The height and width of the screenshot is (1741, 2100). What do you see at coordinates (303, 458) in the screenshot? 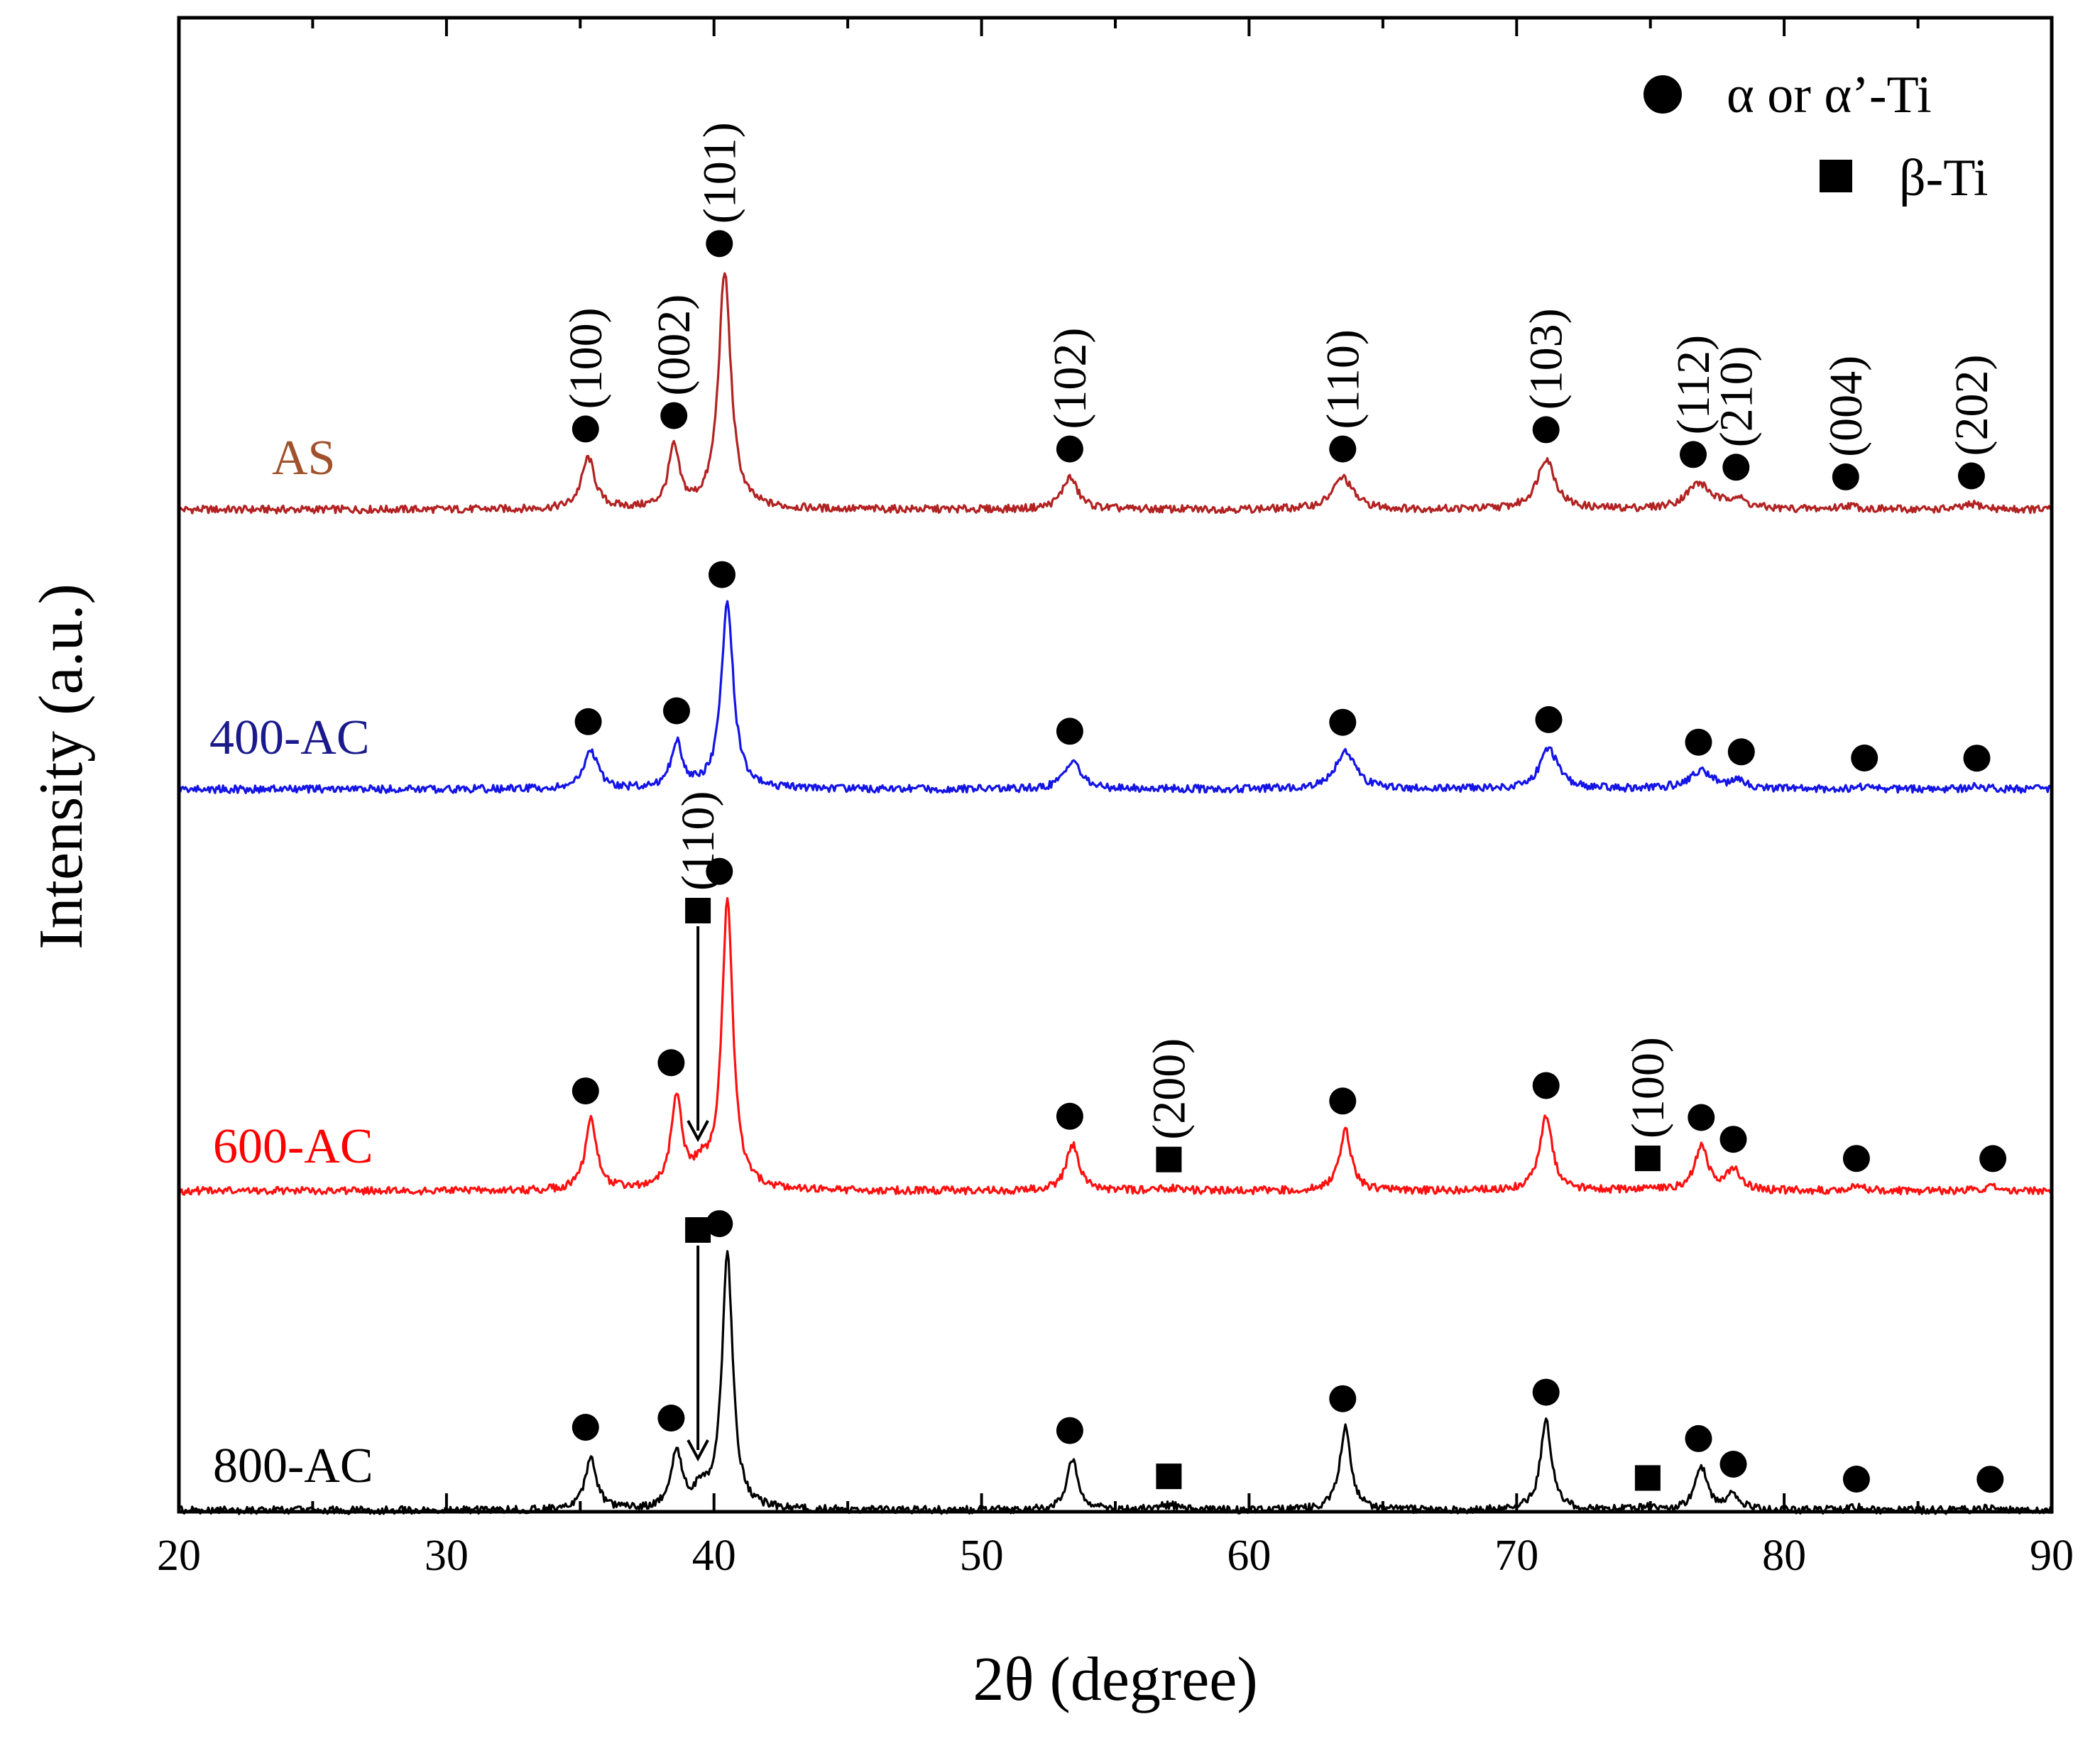
I see `series-label-as: AS` at bounding box center [303, 458].